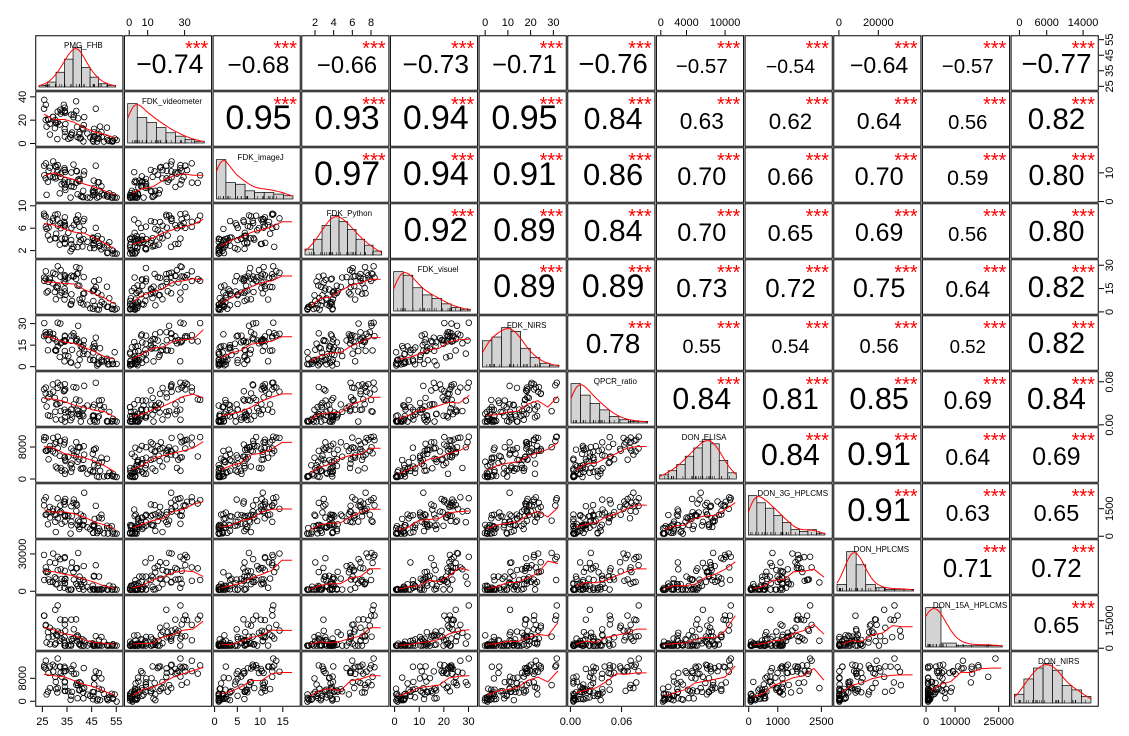  I want to click on cell-1-2: 0.95***, so click(256, 119).